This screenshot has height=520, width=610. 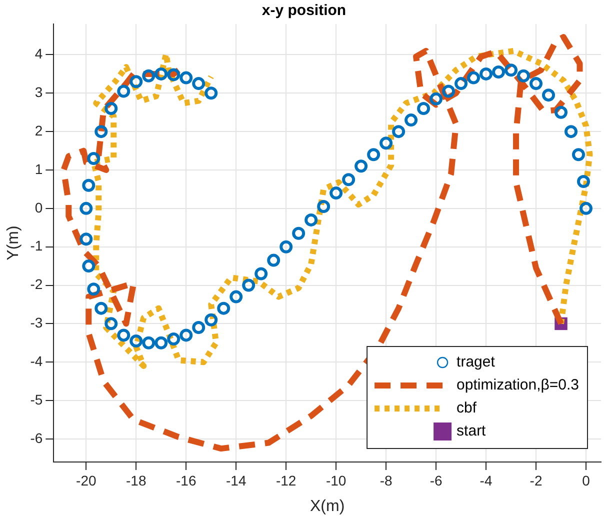 What do you see at coordinates (327, 506) in the screenshot?
I see `x-axis-title: X(m)` at bounding box center [327, 506].